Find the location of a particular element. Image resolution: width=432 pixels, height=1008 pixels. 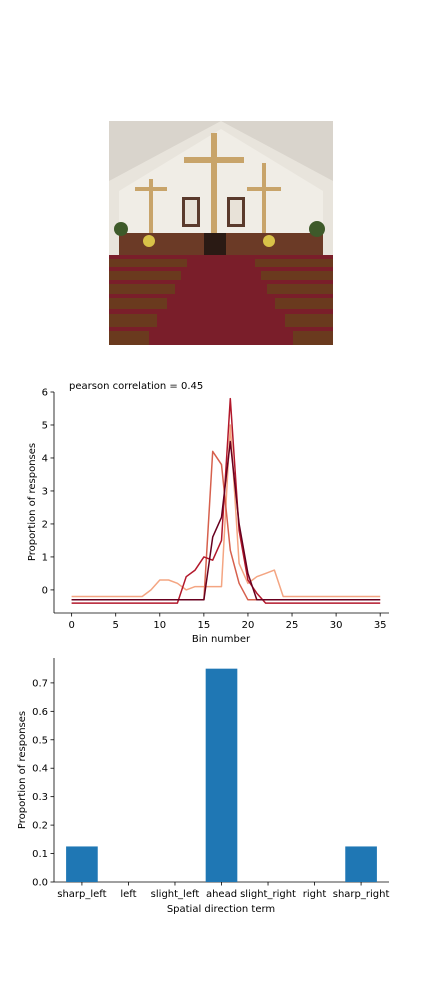

y-tick-label: 3 is located at coordinates (45, 491).